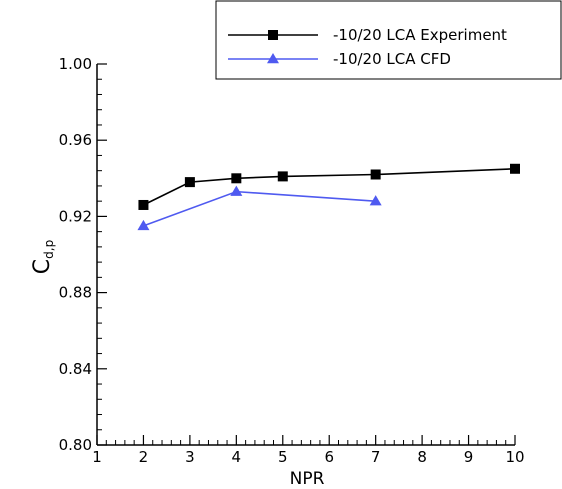 Image resolution: width=562 pixels, height=489 pixels. What do you see at coordinates (75, 216) in the screenshot?
I see `y-tick-label: 0.92` at bounding box center [75, 216].